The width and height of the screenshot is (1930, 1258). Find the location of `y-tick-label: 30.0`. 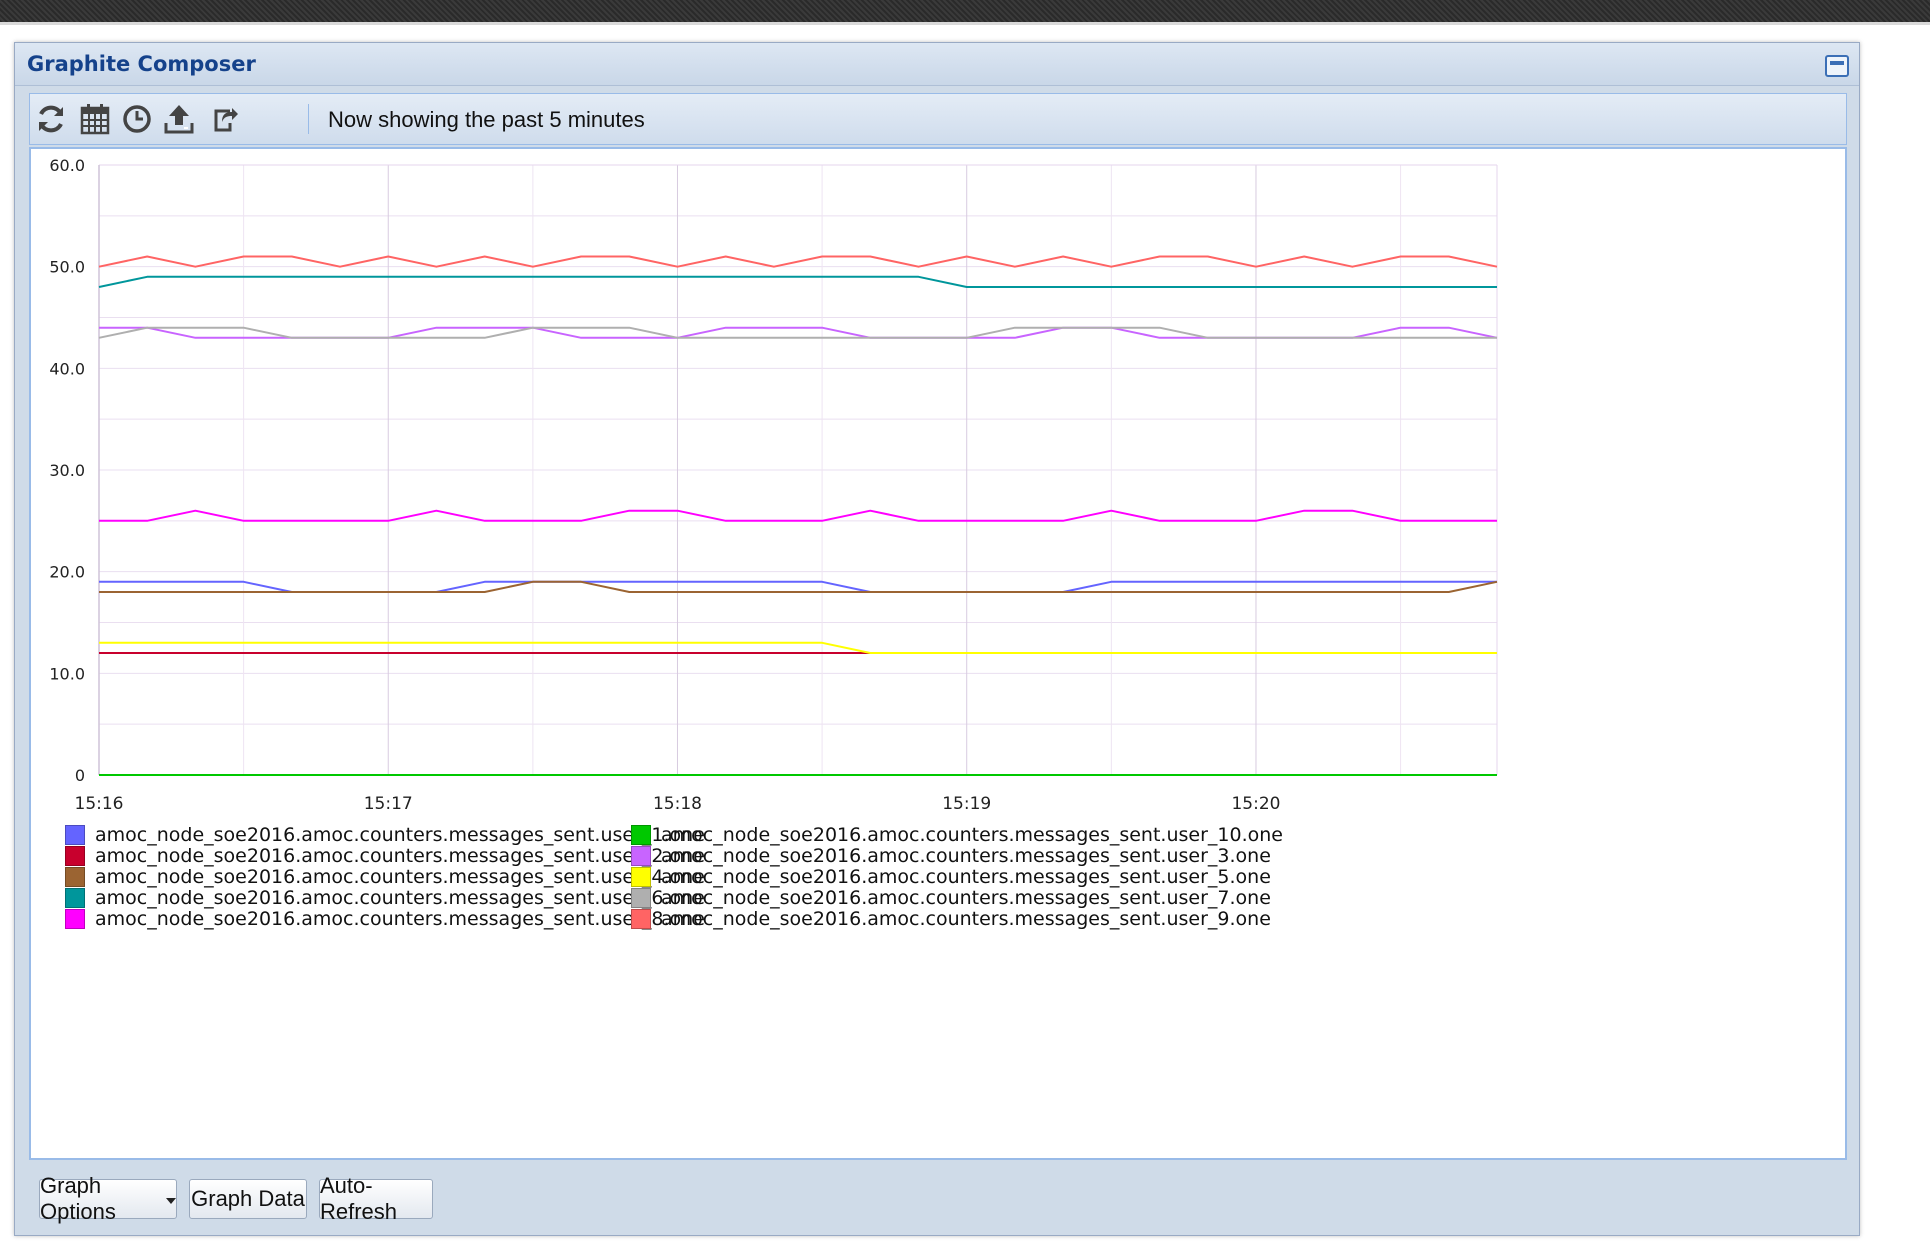

y-tick-label: 30.0 is located at coordinates (67, 470).